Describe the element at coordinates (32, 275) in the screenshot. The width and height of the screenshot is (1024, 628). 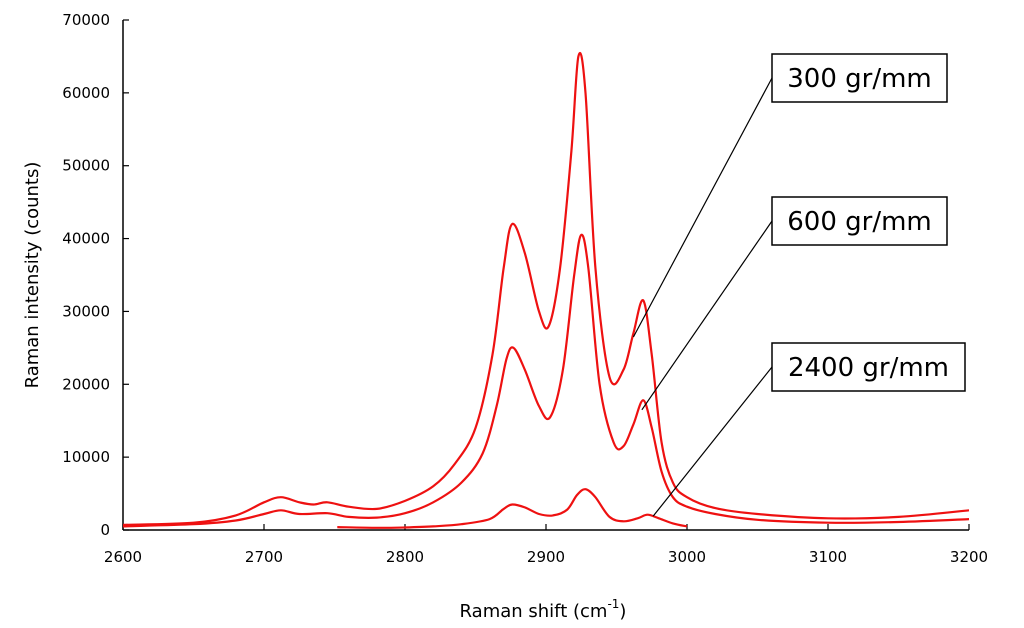
I see `y-axis-title: Raman intensity (counts)` at that location.